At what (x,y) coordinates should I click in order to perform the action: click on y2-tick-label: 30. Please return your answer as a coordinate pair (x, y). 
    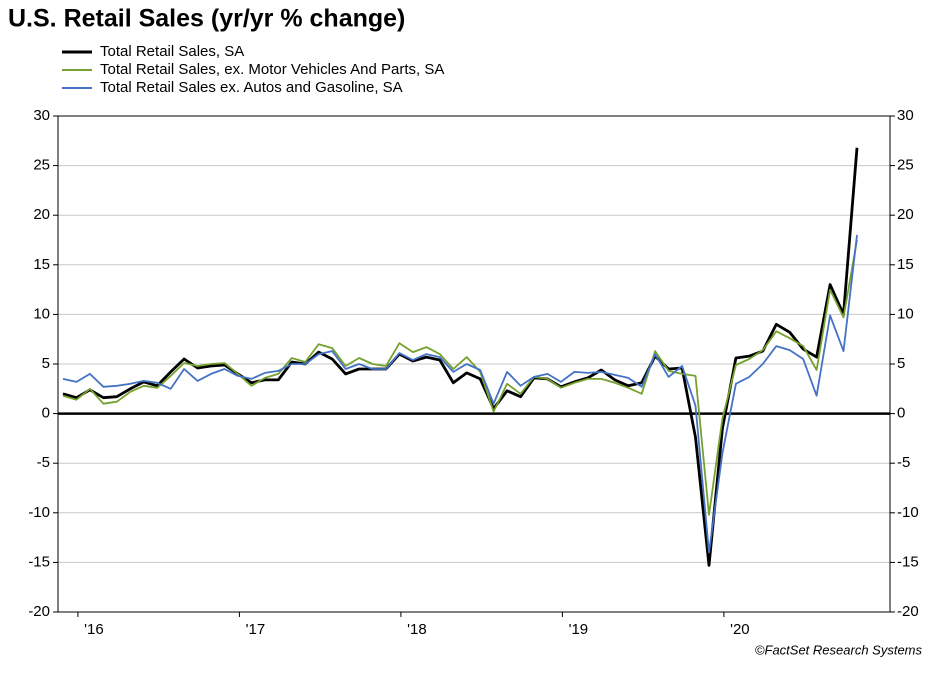
    Looking at the image, I should click on (905, 115).